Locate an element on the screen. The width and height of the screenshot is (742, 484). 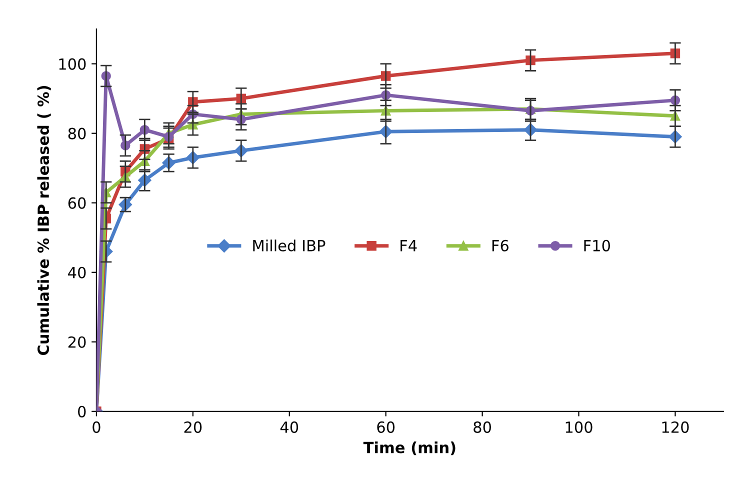
y-axis-title: Cumulative % IBP released ( %) is located at coordinates (44, 221).